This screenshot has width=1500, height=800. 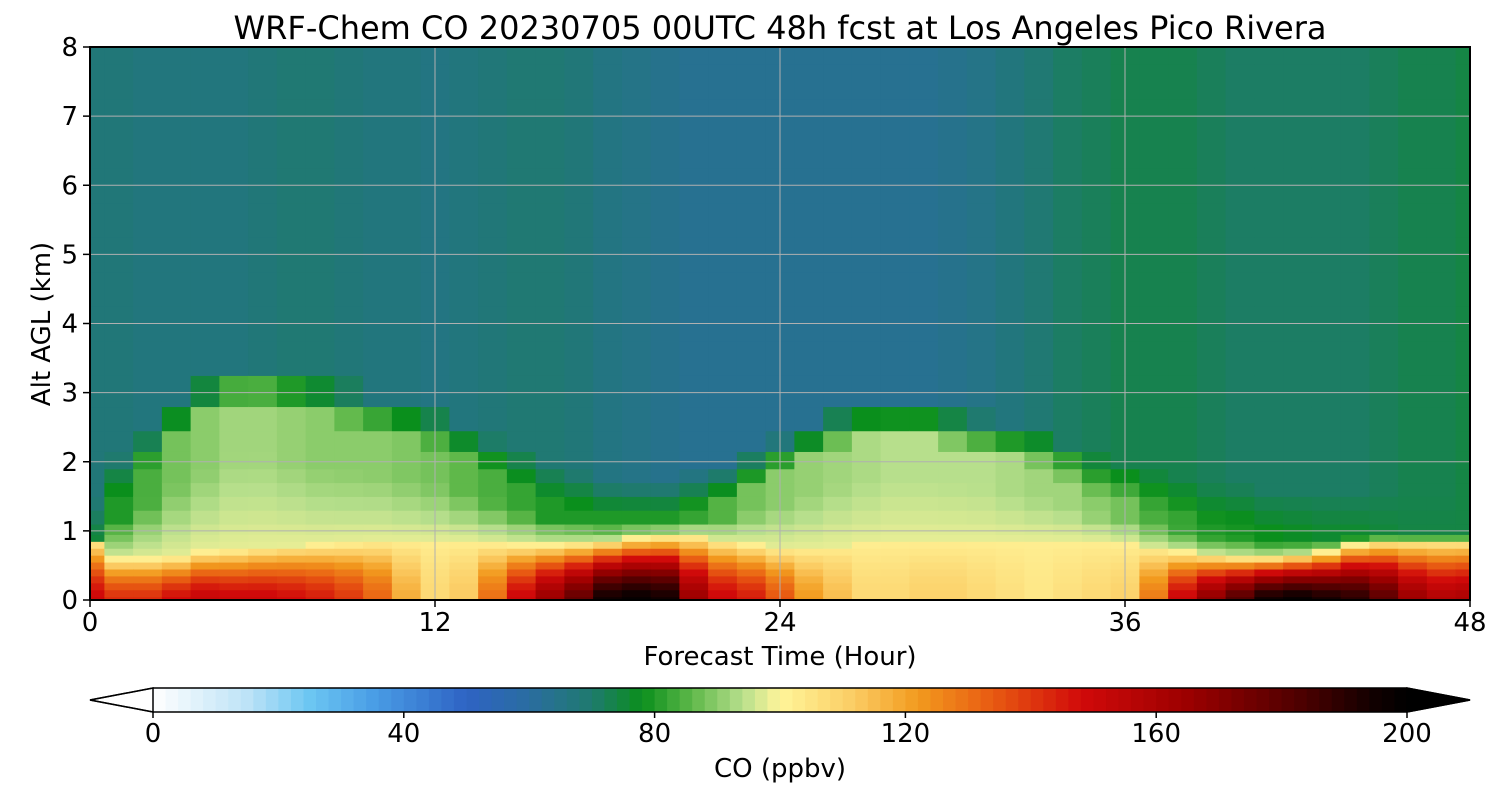 What do you see at coordinates (75, 324) in the screenshot?
I see `y-axis: 0 1 2 3 4 5 6 7 8` at bounding box center [75, 324].